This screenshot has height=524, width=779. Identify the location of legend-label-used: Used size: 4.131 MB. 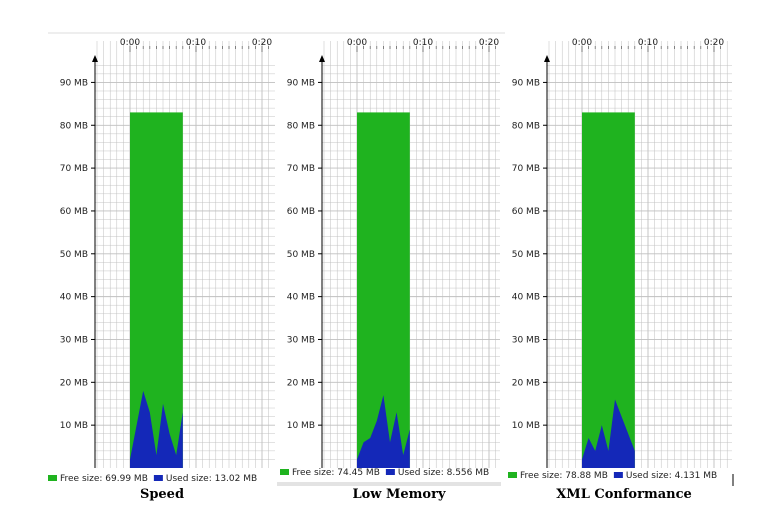
(671, 476).